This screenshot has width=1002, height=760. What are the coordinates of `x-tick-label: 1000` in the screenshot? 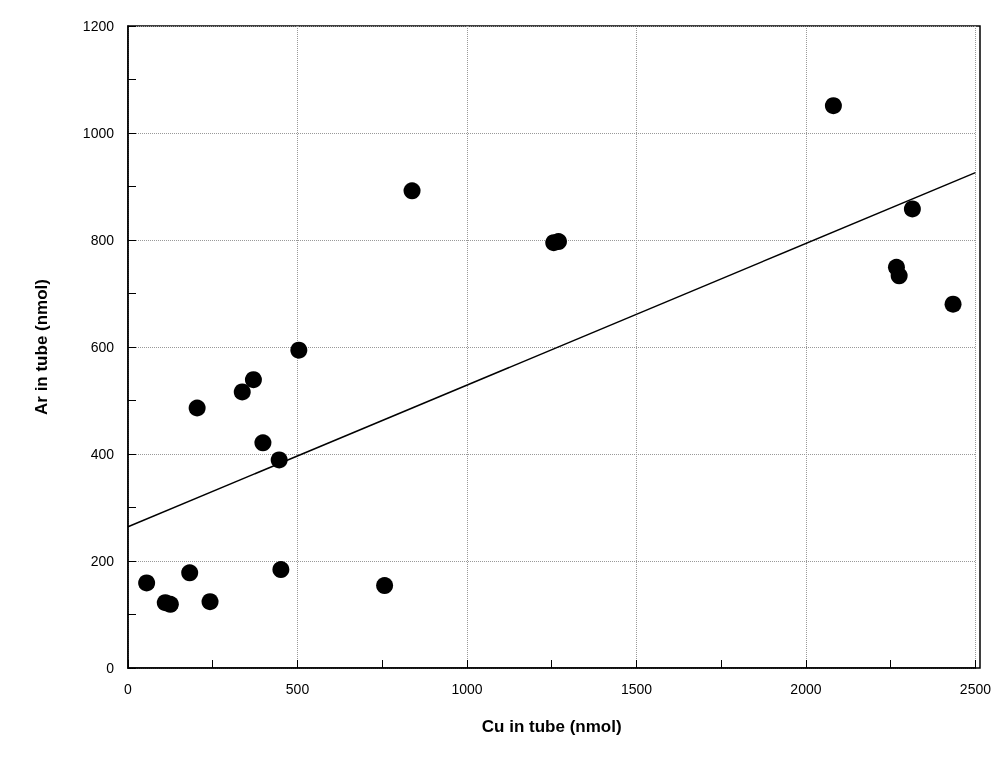 It's located at (467, 689).